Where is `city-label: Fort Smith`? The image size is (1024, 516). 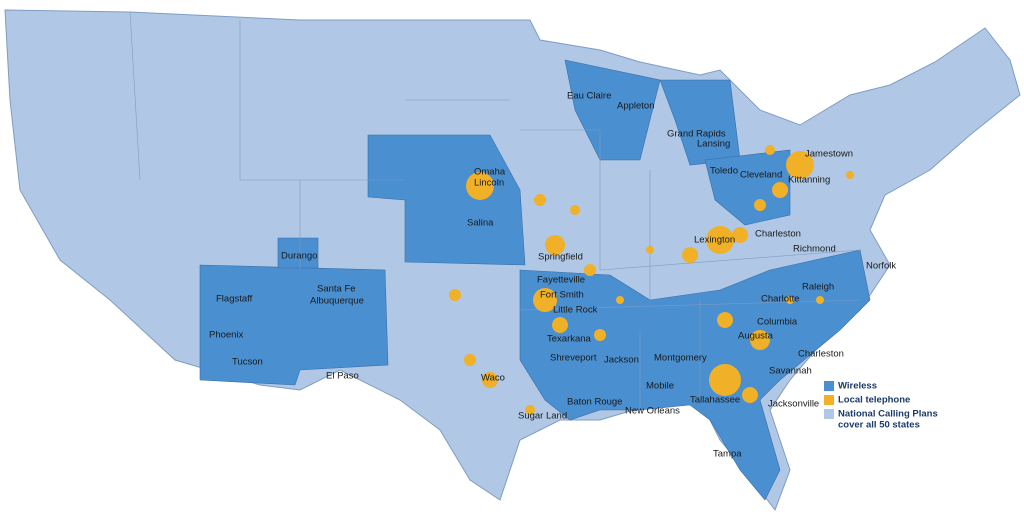 city-label: Fort Smith is located at coordinates (562, 295).